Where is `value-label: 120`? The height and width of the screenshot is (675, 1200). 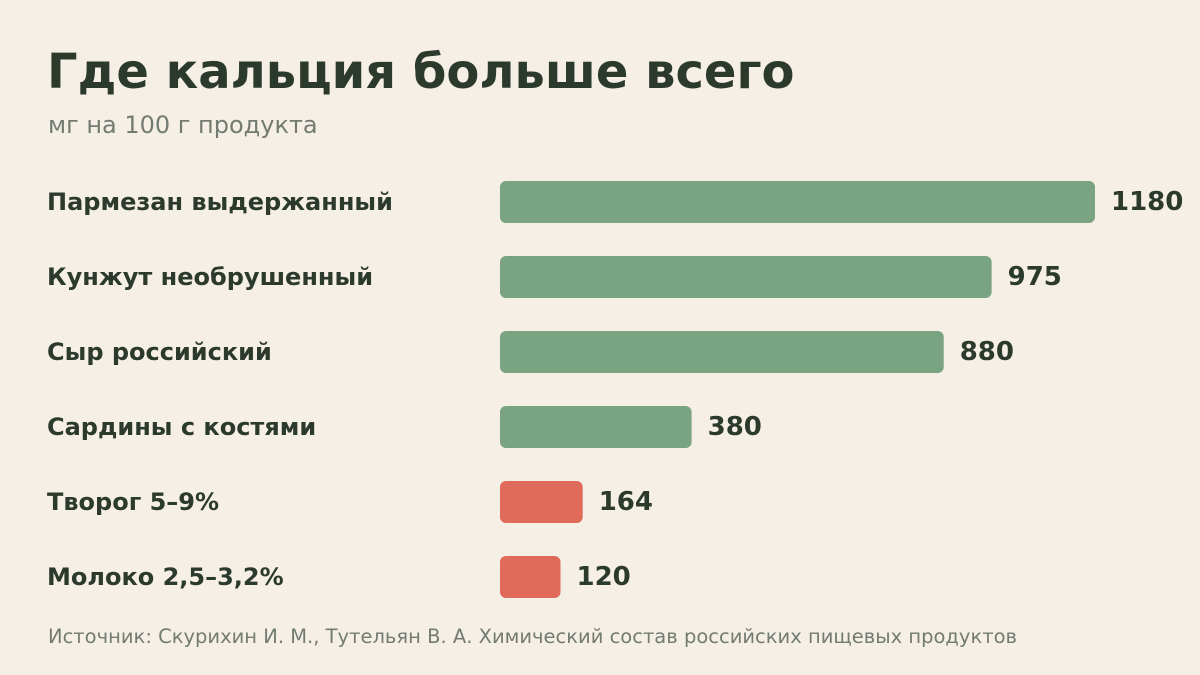
value-label: 120 is located at coordinates (604, 577).